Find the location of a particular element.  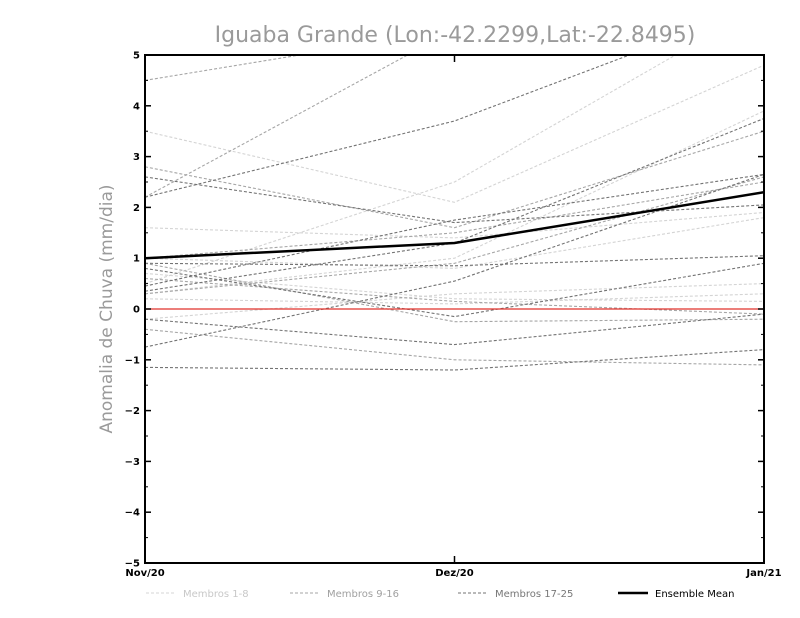

series-line-m16 is located at coordinates (454, 220).